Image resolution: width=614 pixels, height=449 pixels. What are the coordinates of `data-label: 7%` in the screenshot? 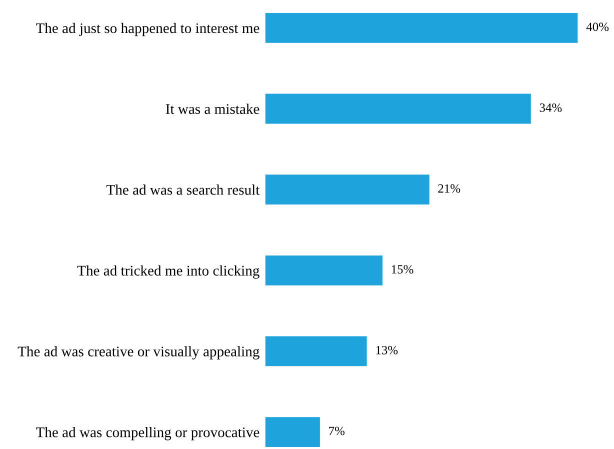 It's located at (337, 431).